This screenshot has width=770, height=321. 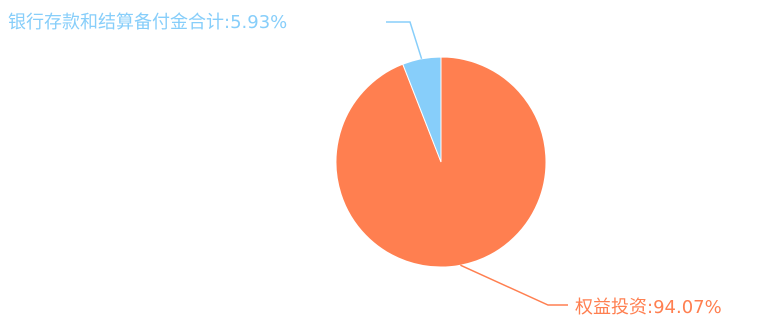 I want to click on leader-line-equity-investment, so click(x=514, y=285).